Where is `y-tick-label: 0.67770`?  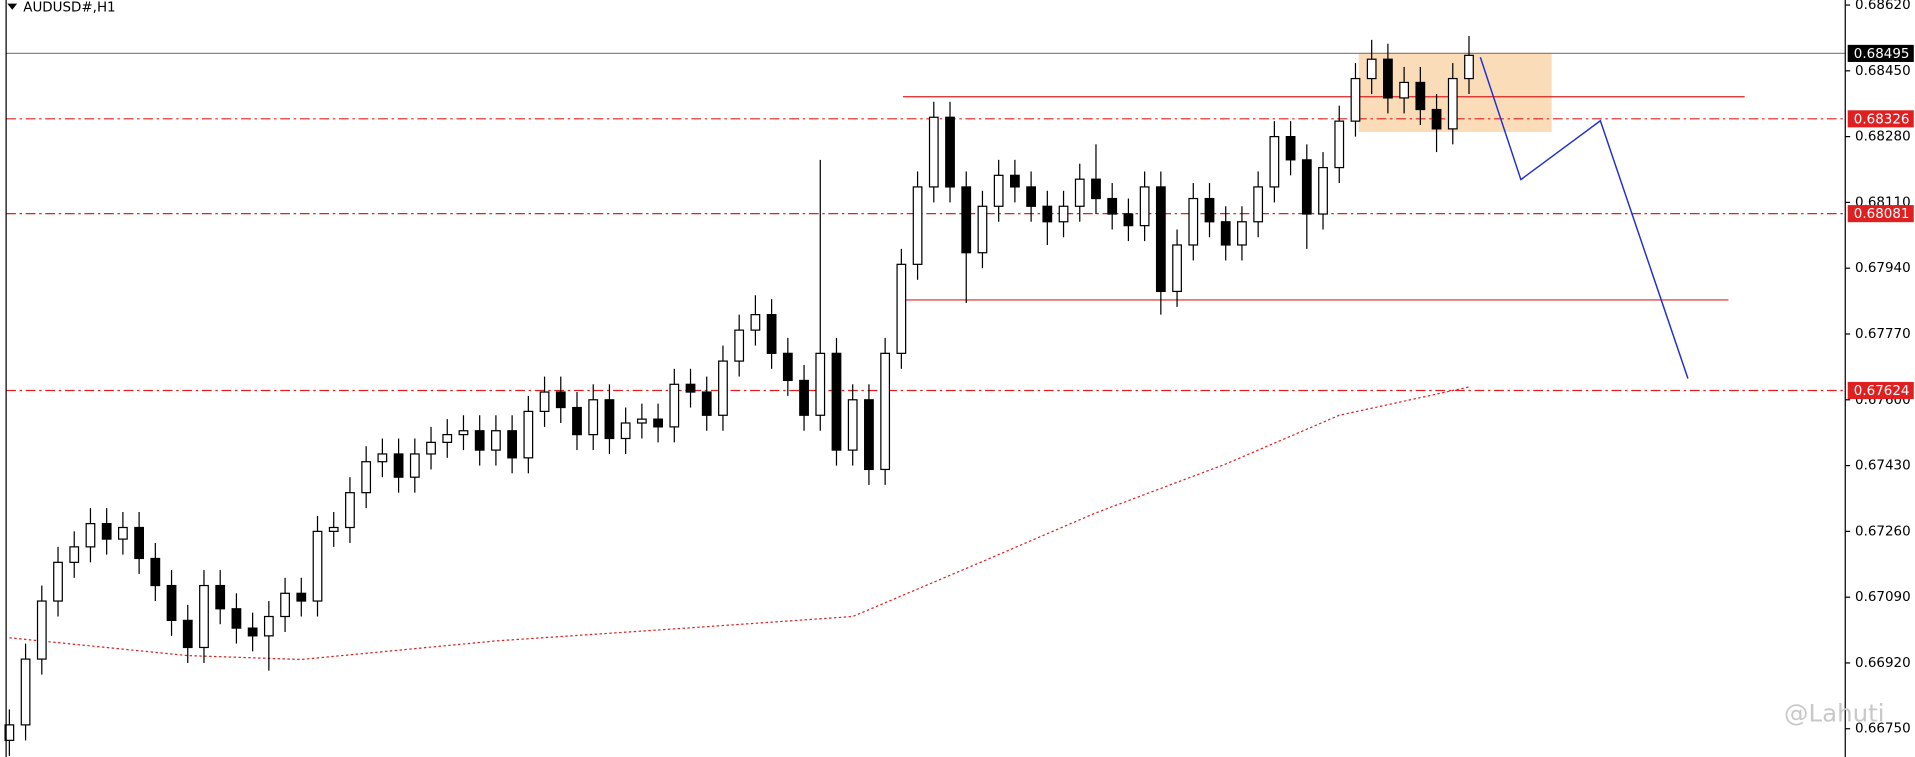
y-tick-label: 0.67770 is located at coordinates (1883, 334).